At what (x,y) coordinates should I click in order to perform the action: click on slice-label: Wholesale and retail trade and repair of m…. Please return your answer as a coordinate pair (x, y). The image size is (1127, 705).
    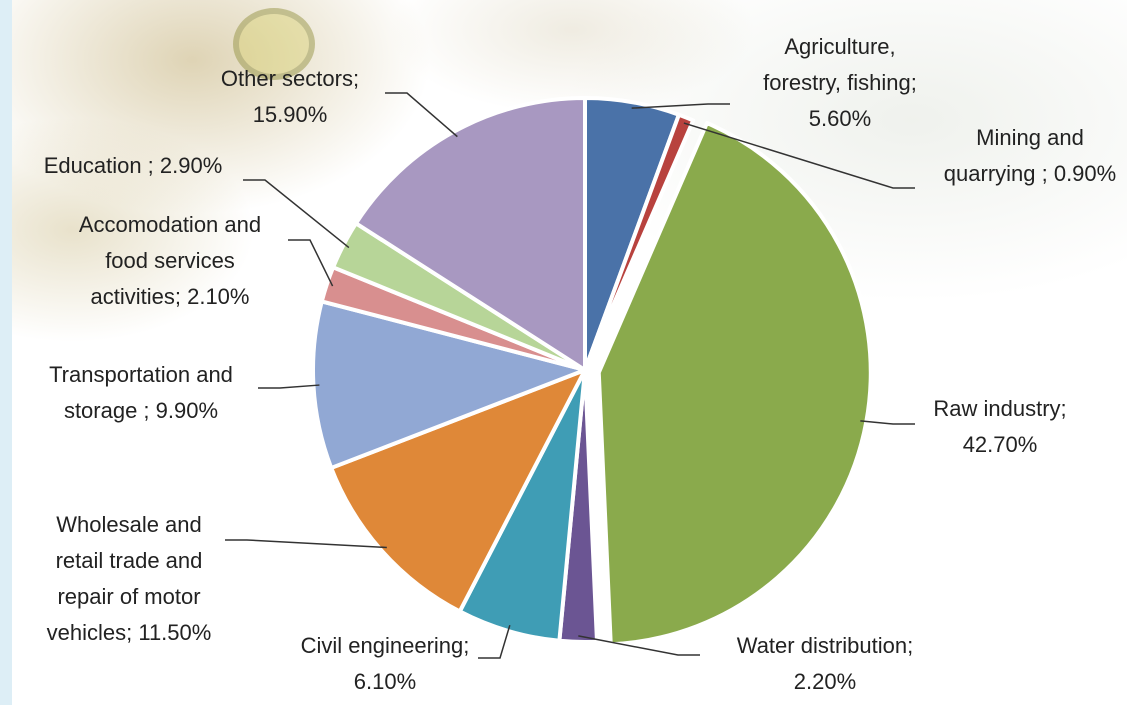
    Looking at the image, I should click on (129, 578).